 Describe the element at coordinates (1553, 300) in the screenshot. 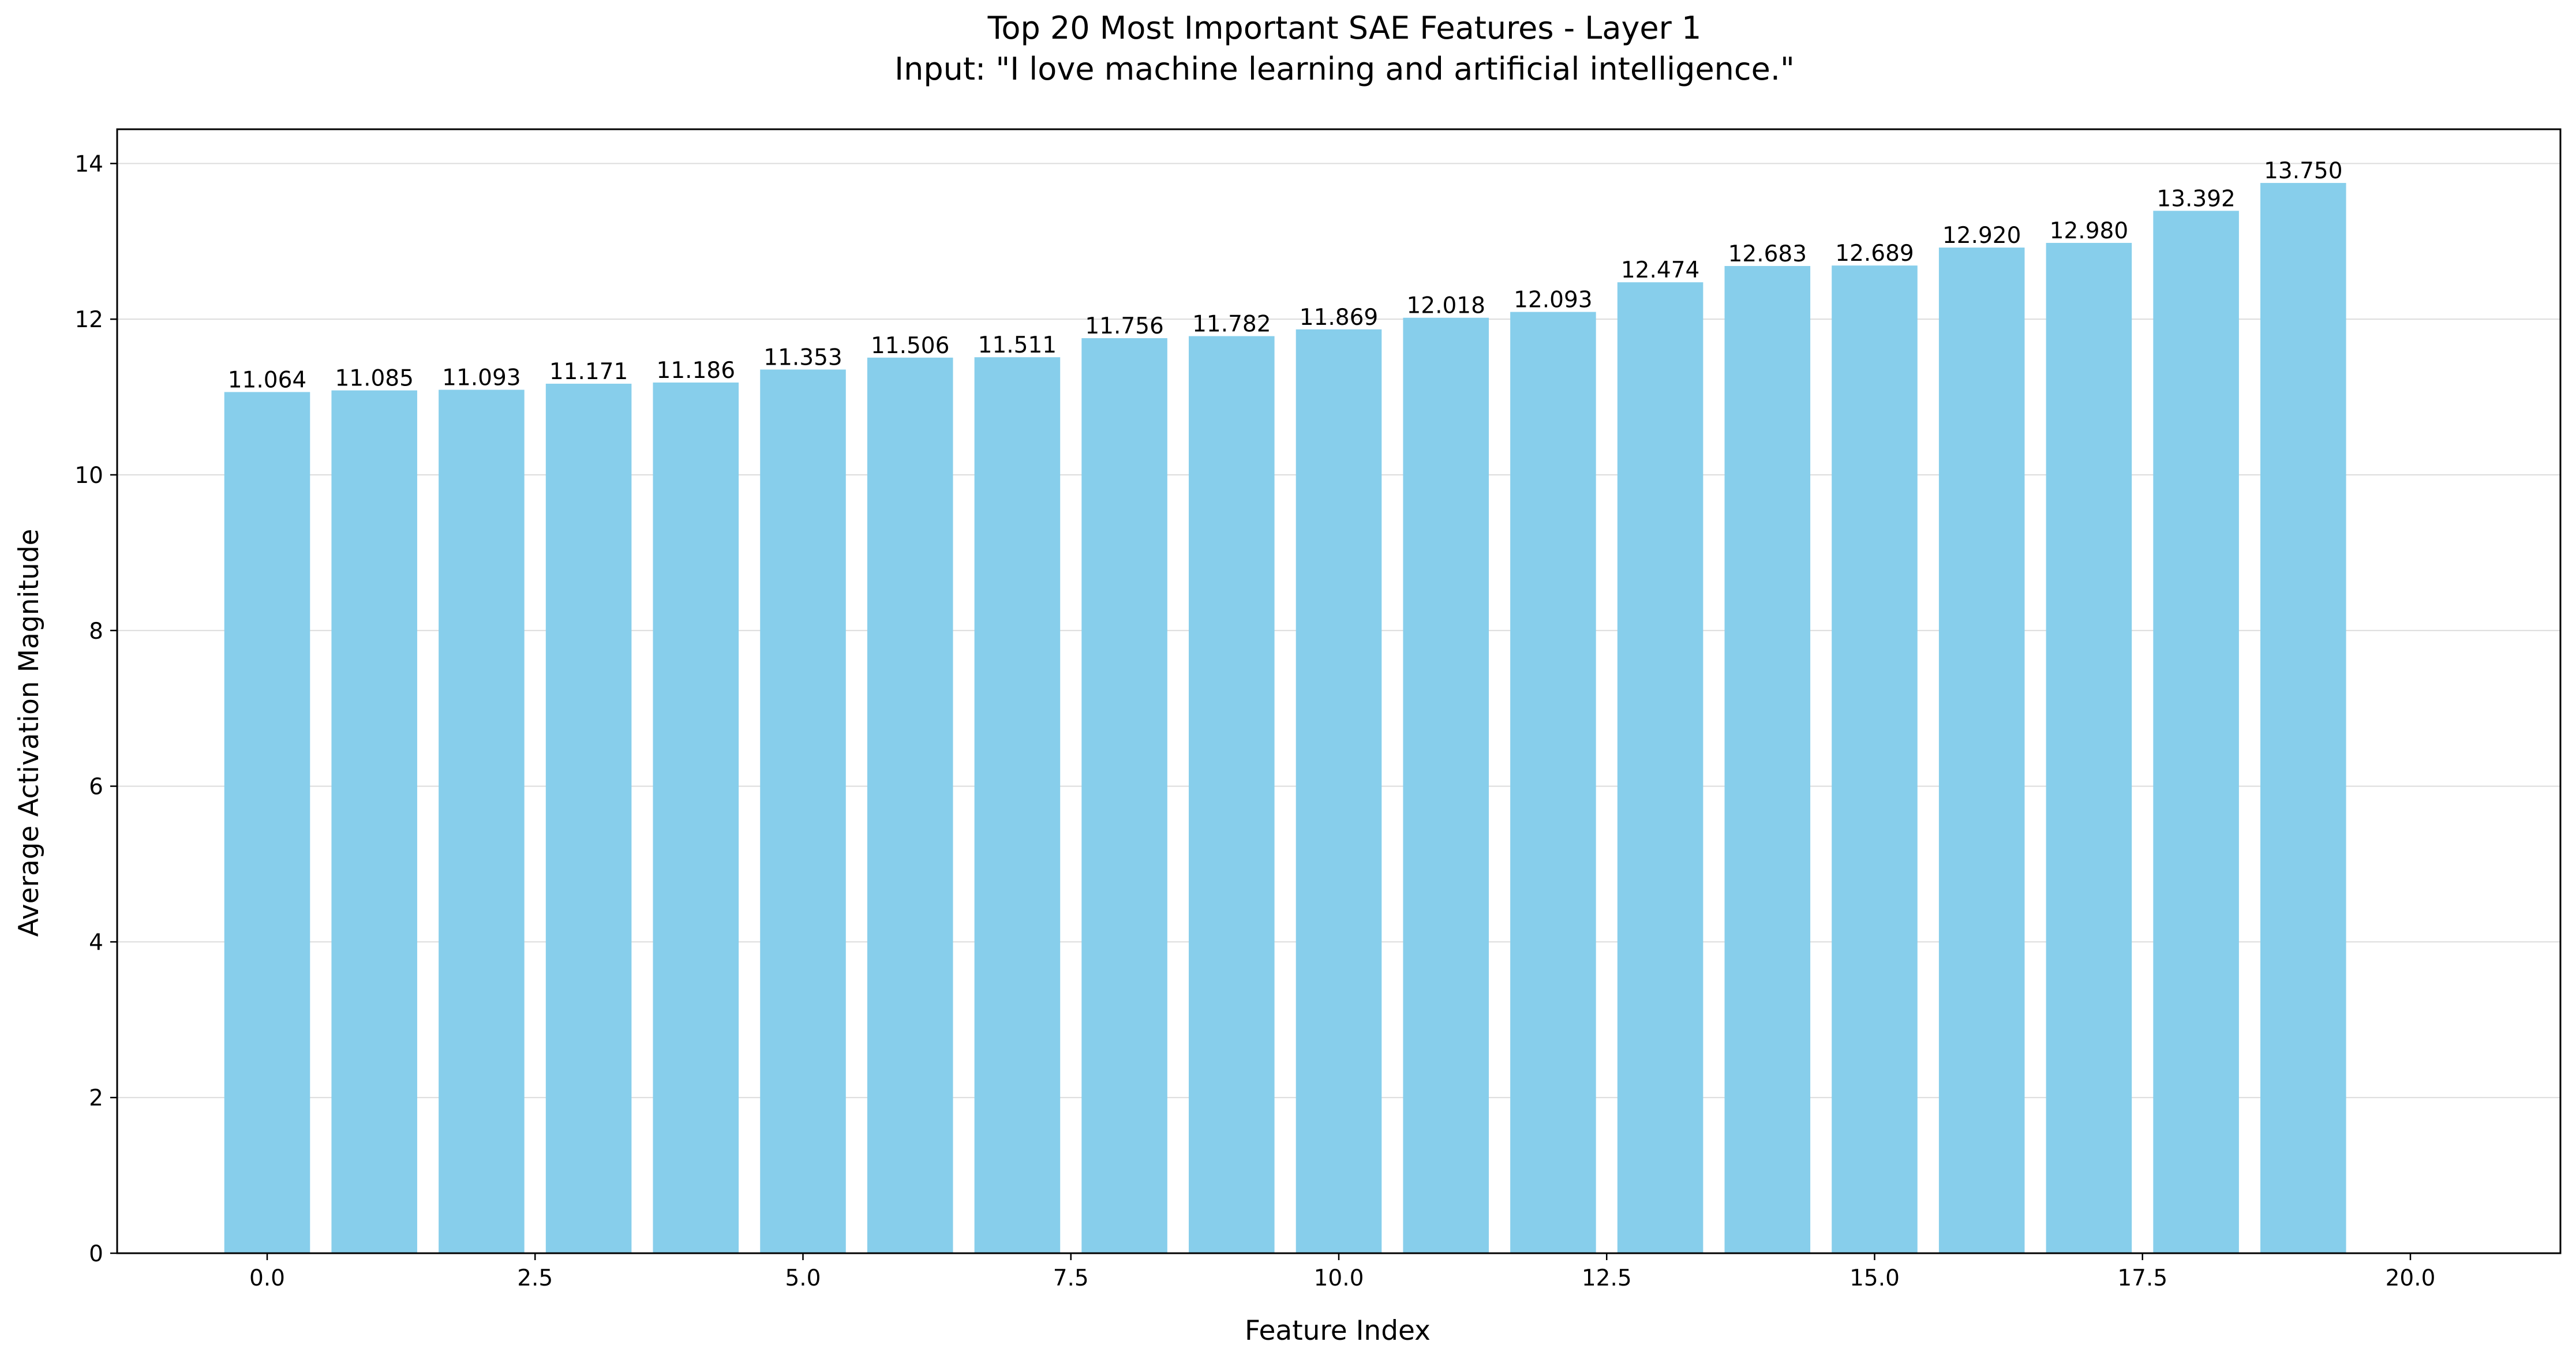

I see `bar-value-label: 12.093` at that location.